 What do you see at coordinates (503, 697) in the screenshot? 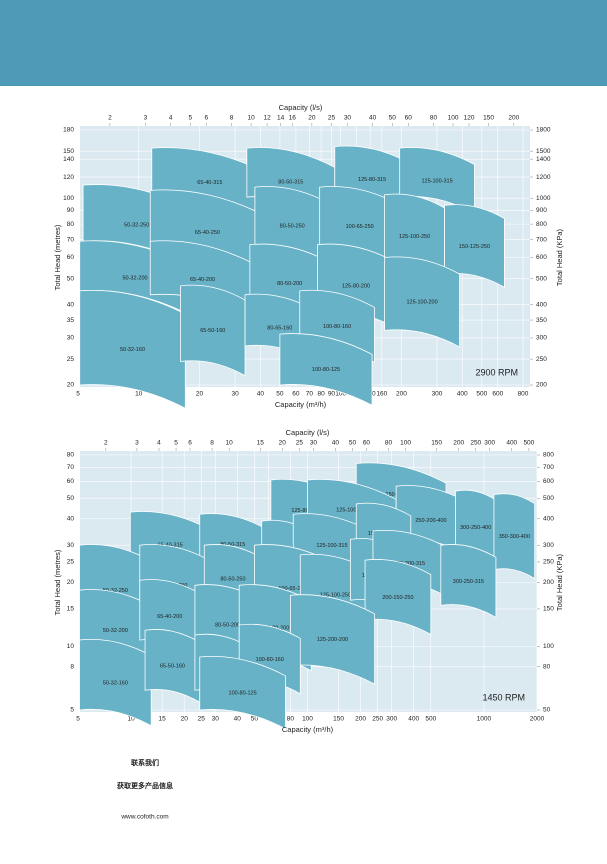
I see `rpm-annotation: 1450 RPM` at bounding box center [503, 697].